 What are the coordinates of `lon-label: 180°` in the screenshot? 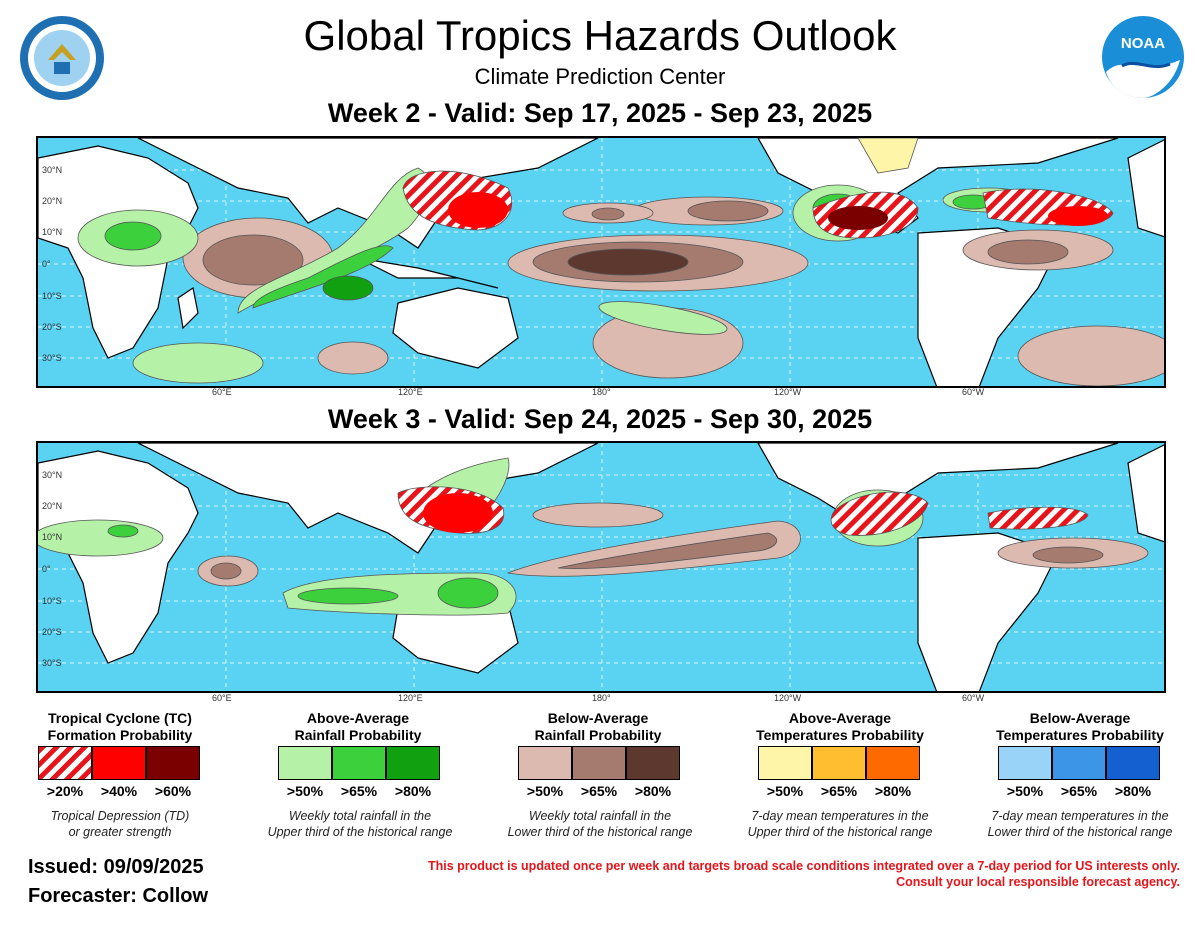 It's located at (601, 698).